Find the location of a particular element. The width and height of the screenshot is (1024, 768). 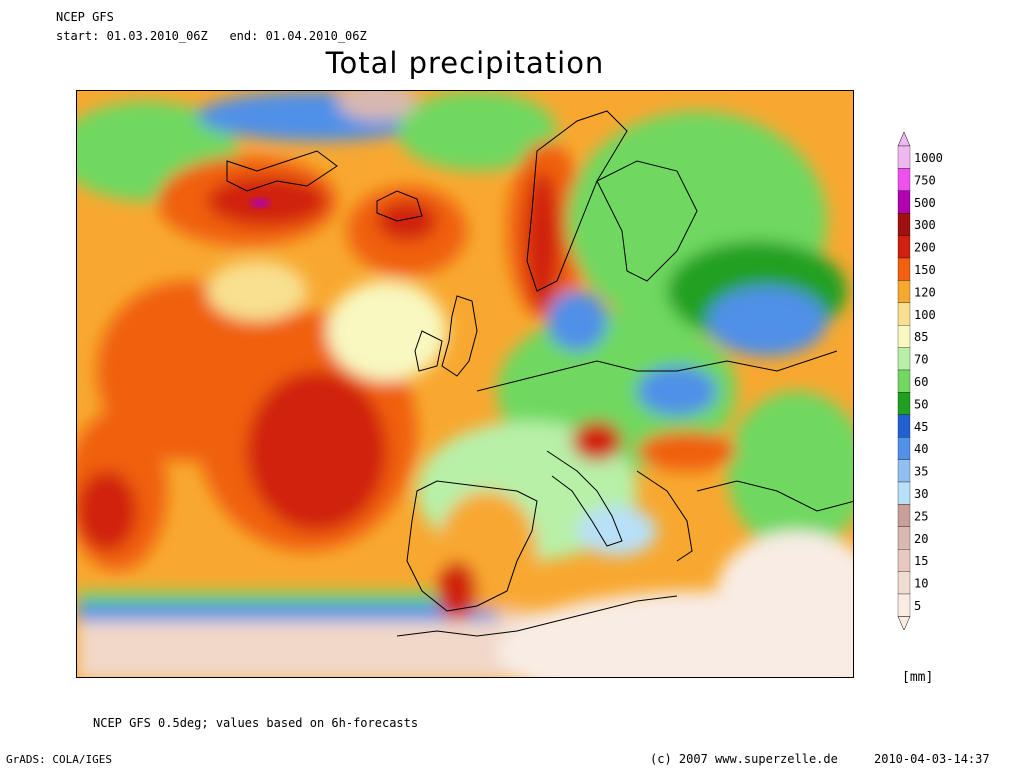

max-precip-spot is located at coordinates (260, 203).